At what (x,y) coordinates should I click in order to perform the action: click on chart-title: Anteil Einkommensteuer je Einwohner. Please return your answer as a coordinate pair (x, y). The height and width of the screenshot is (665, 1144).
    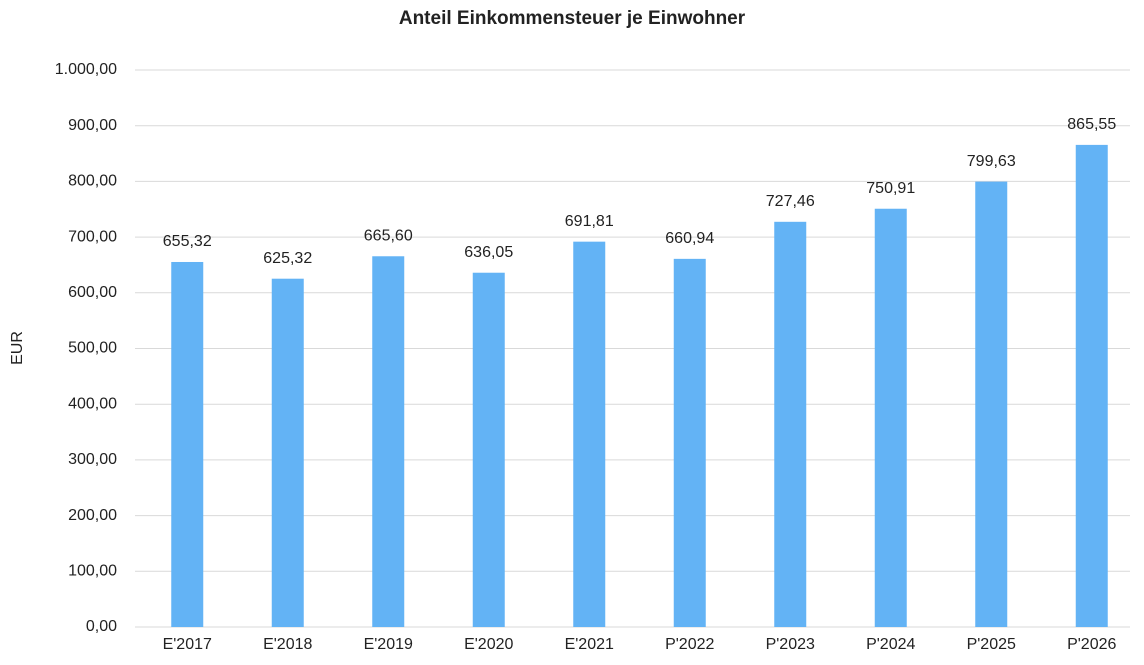
    Looking at the image, I should click on (572, 18).